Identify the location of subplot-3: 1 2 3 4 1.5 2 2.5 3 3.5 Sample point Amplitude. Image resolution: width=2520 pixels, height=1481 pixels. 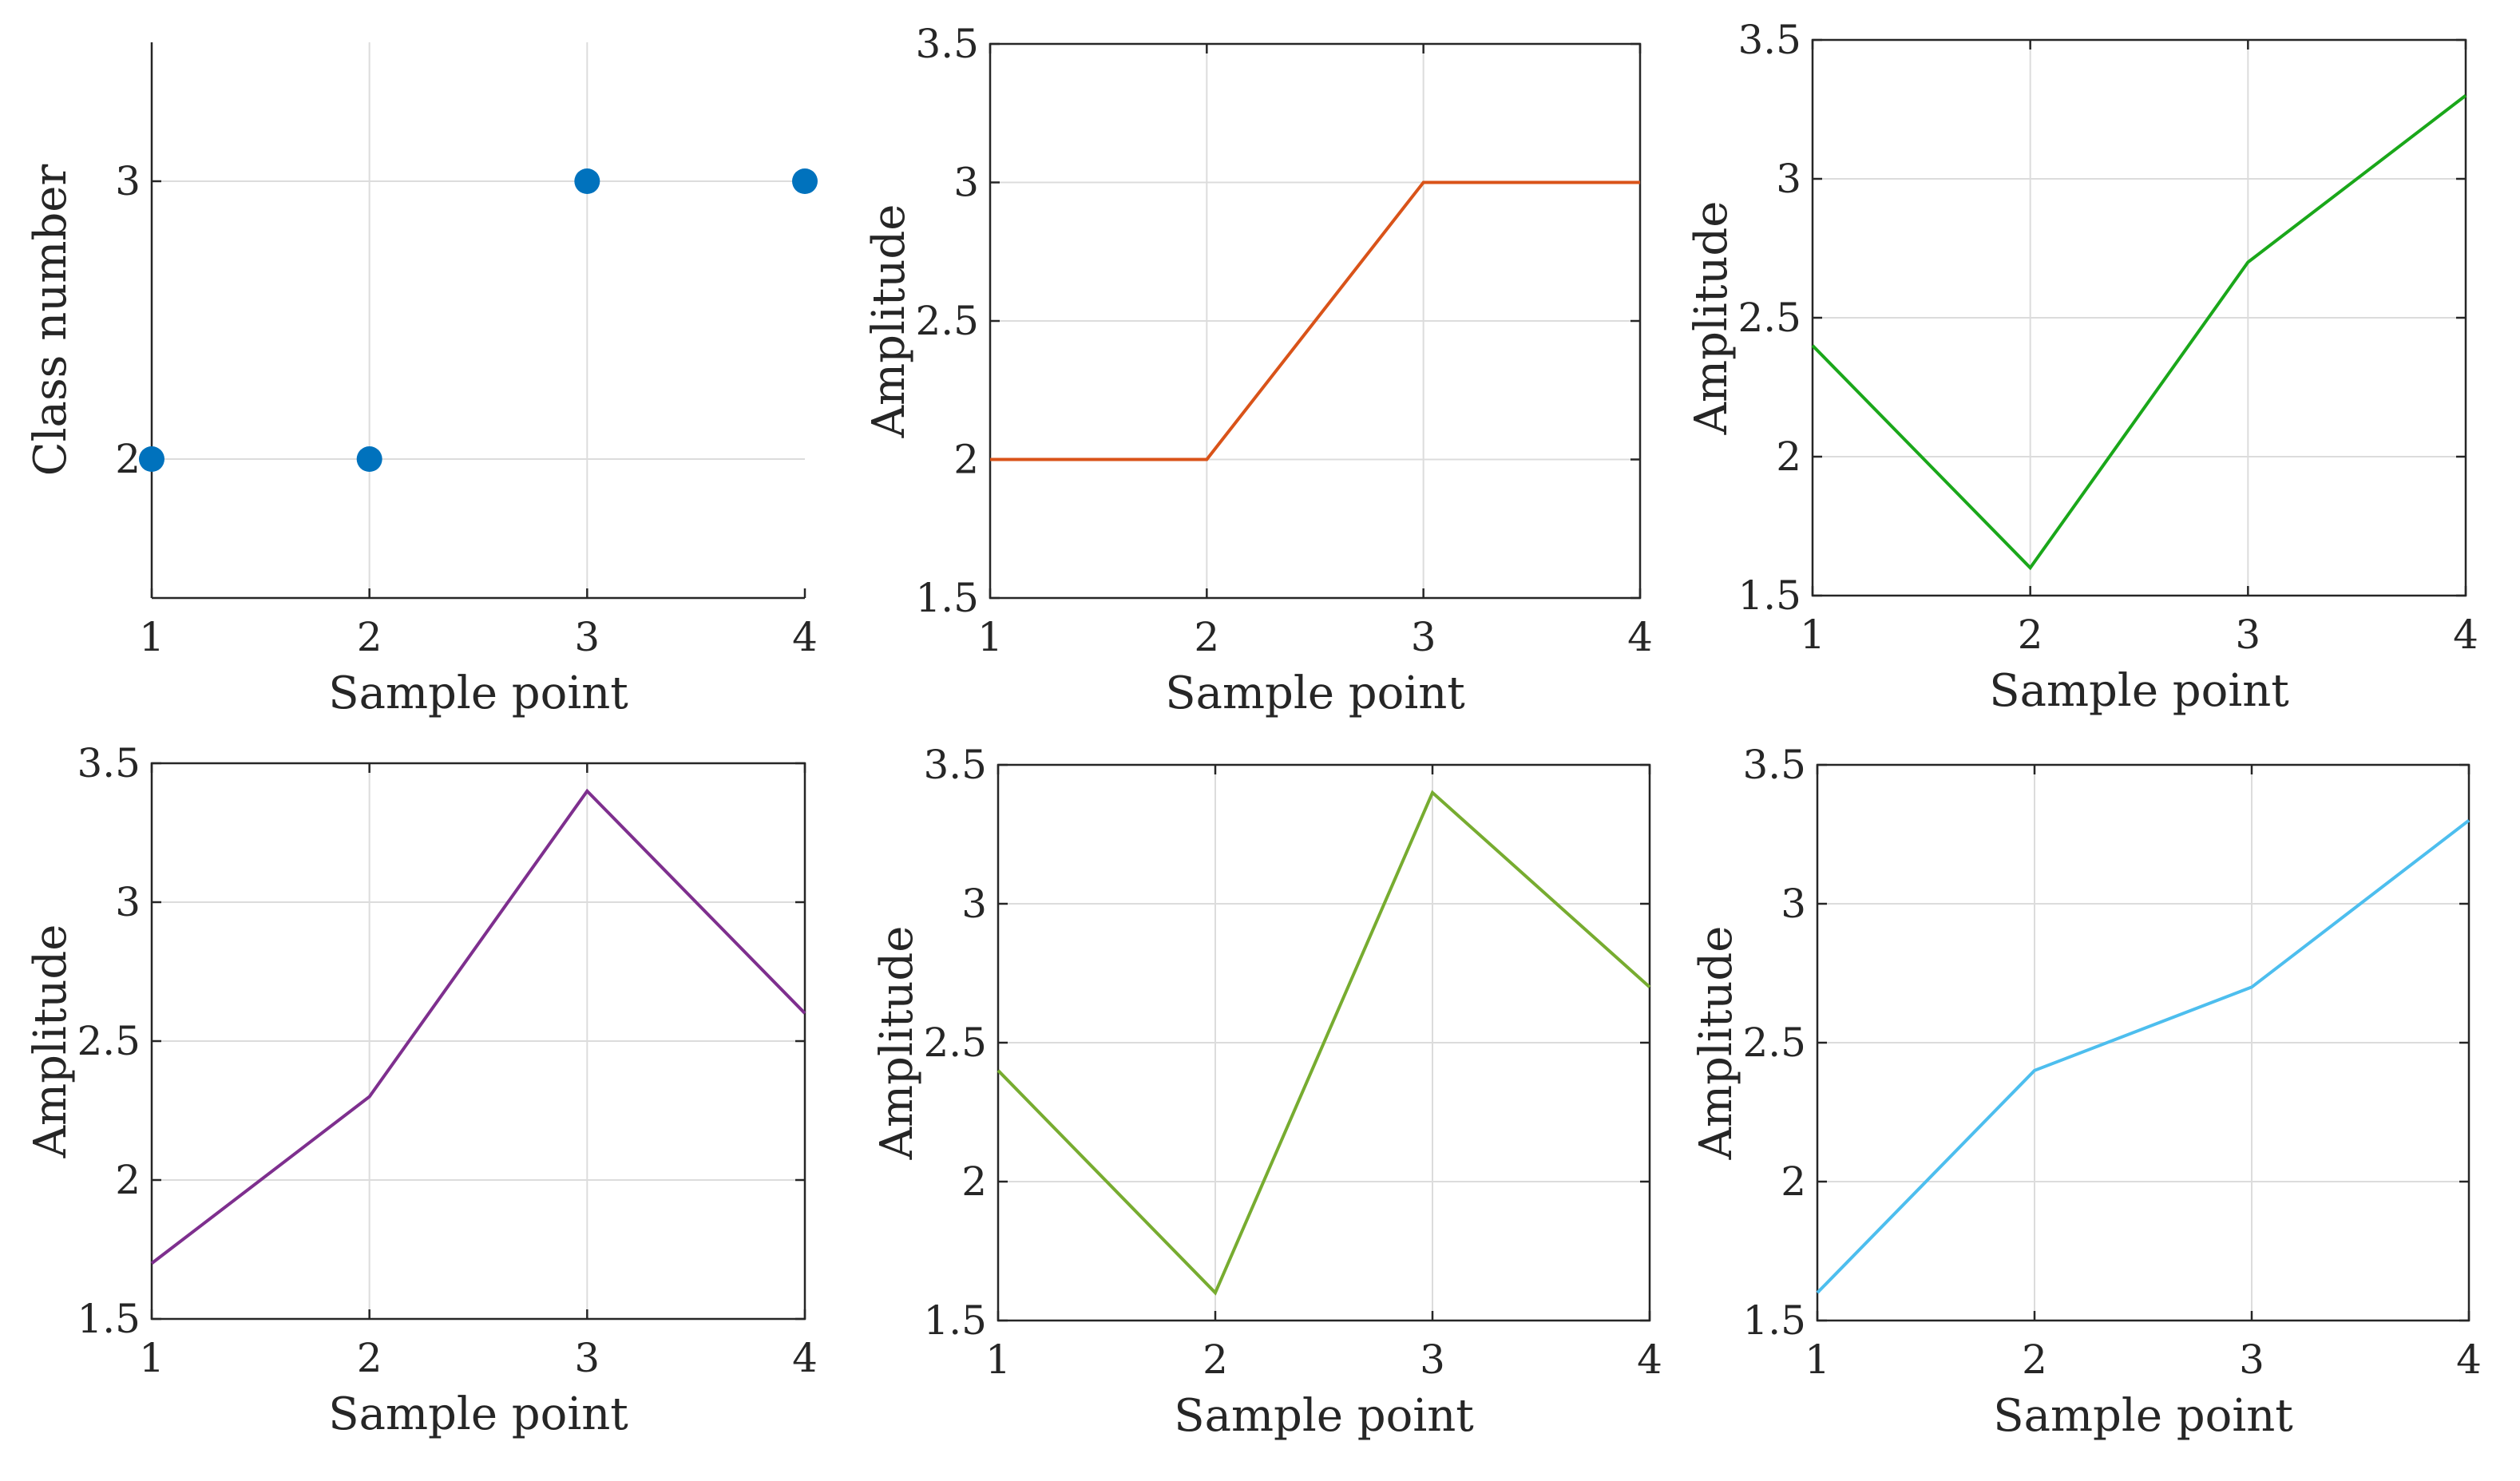
(2082, 367).